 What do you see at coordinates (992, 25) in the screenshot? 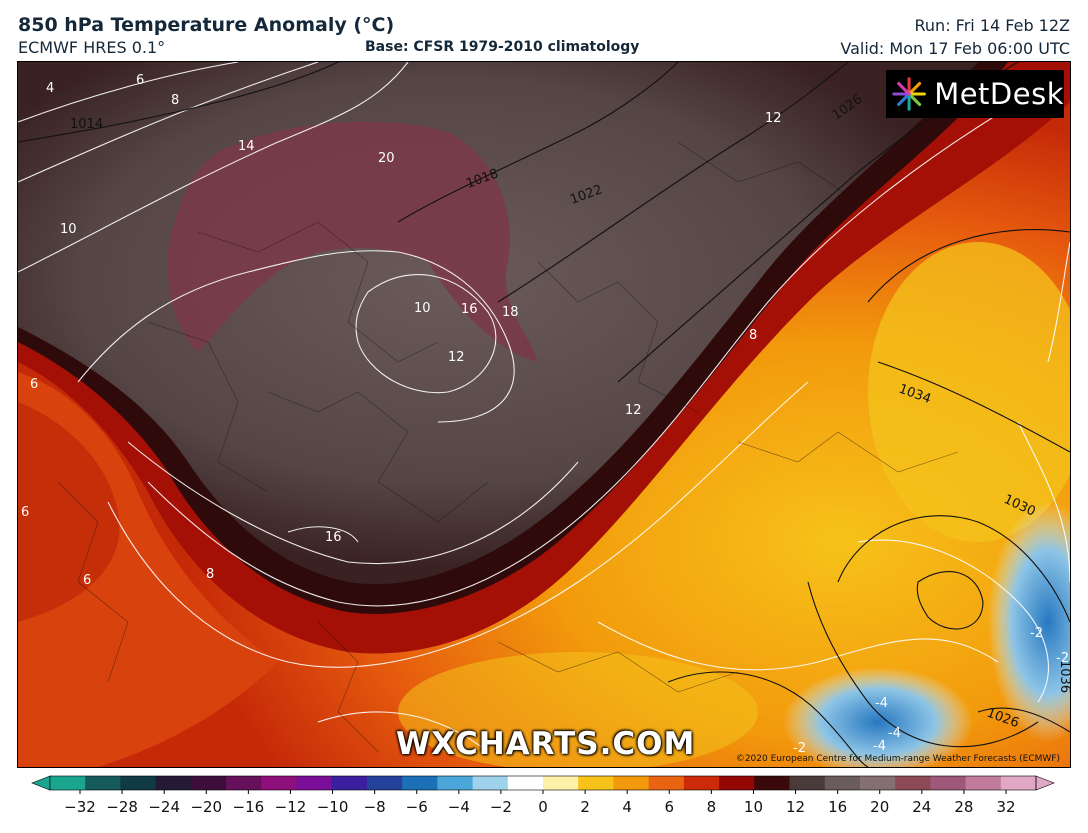
I see `run-label: Run: Fri 14 Feb 12Z` at bounding box center [992, 25].